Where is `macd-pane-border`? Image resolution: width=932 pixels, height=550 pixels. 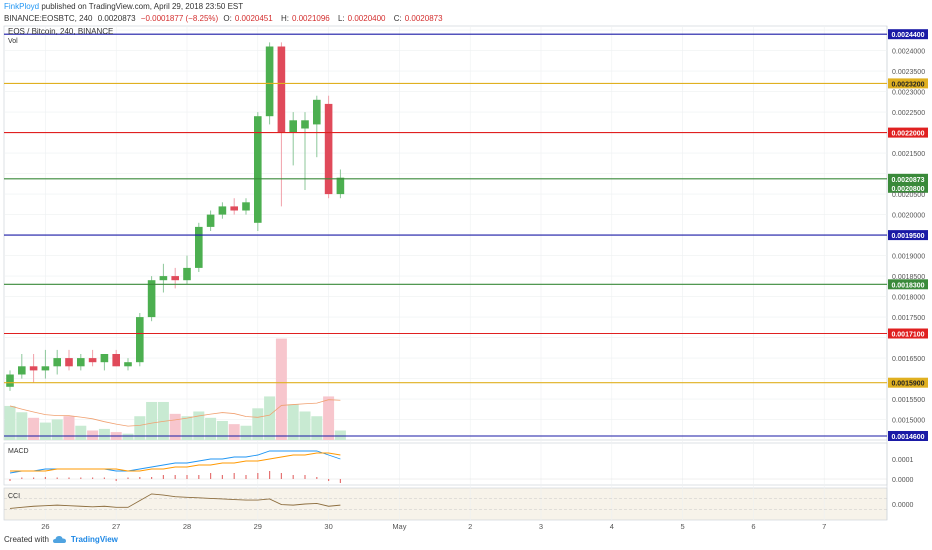
macd-pane-border is located at coordinates (445, 464).